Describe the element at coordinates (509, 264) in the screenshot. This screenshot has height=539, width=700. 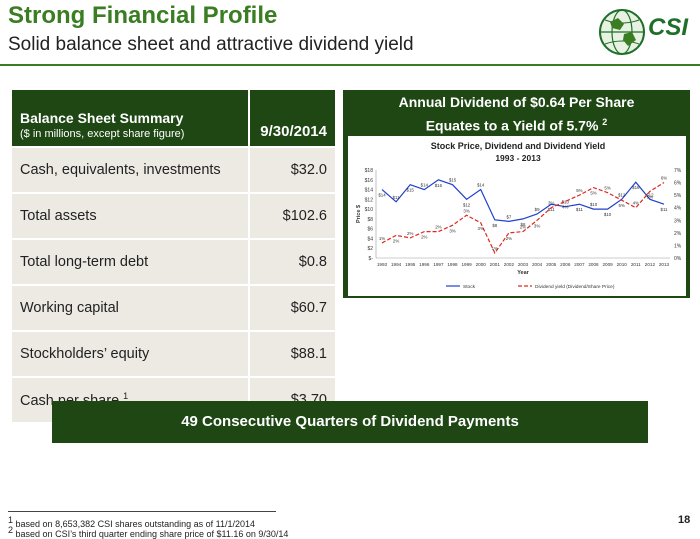
I see `x-tick-label: 2002` at that location.